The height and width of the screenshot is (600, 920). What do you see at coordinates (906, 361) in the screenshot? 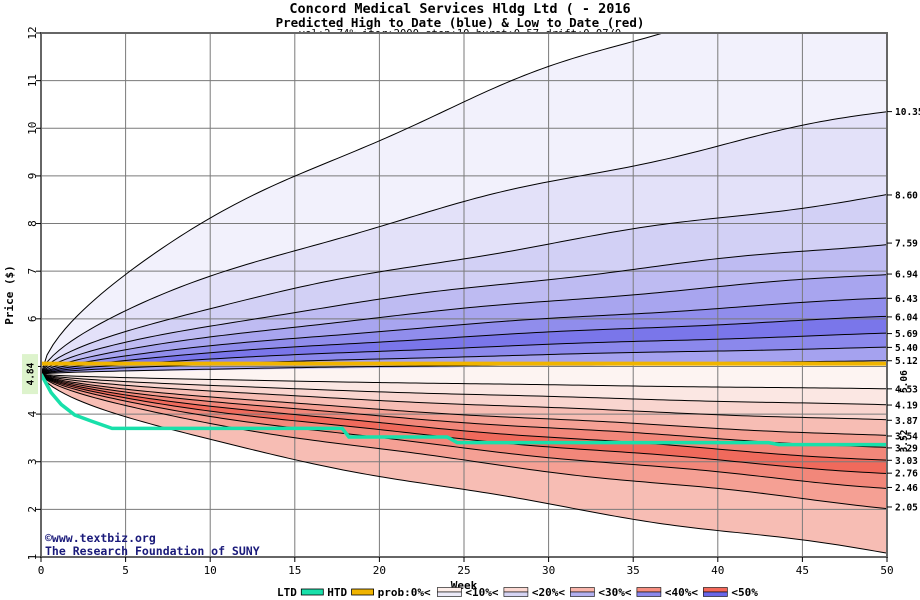
I see `right-axis-value-label: 5.12` at bounding box center [906, 361].